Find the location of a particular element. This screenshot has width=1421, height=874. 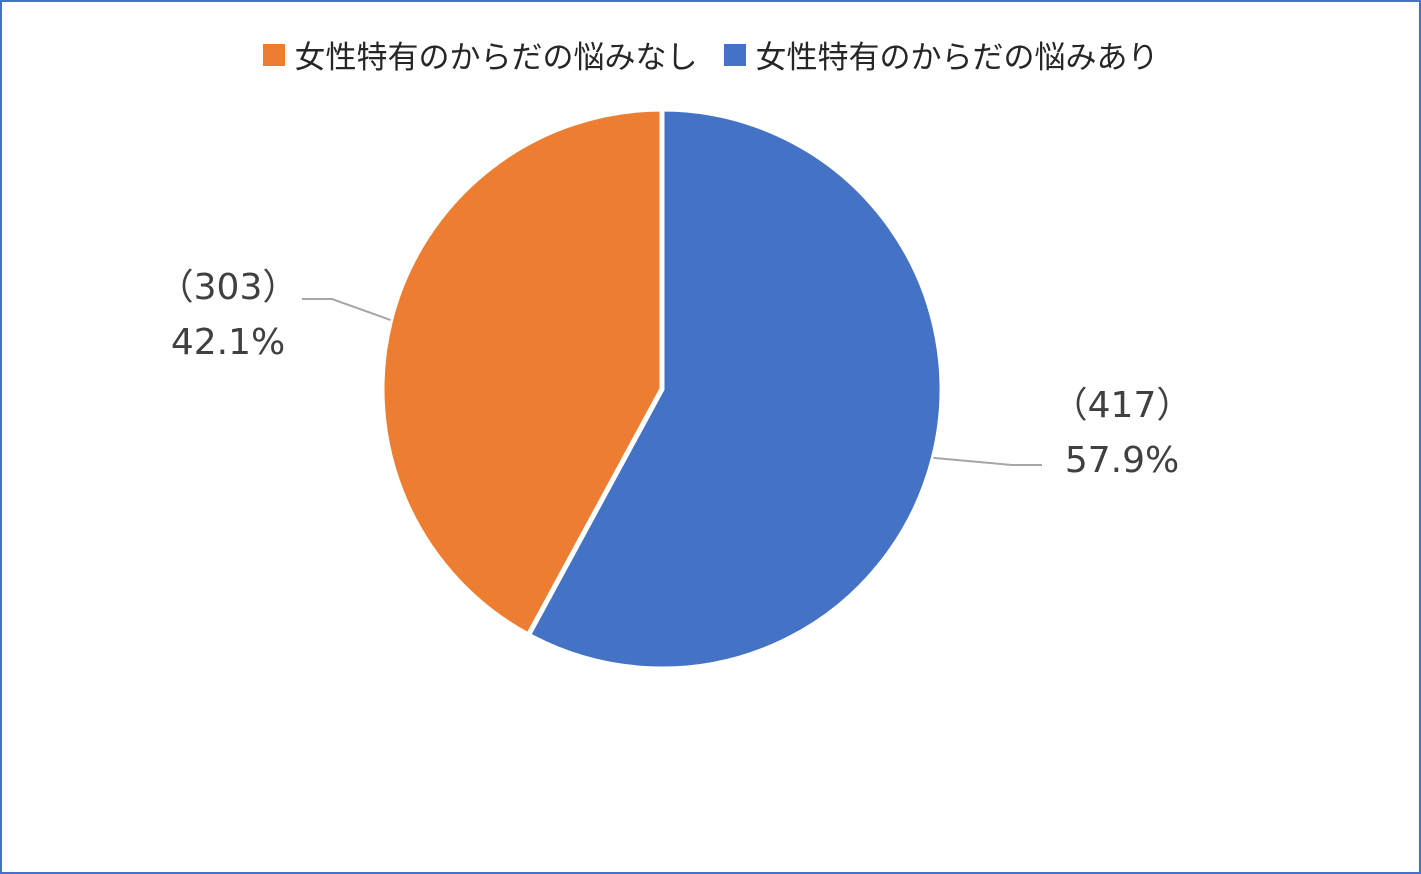

legend-item-nashi: 女性特有のからだの悩みなし is located at coordinates (480, 54).